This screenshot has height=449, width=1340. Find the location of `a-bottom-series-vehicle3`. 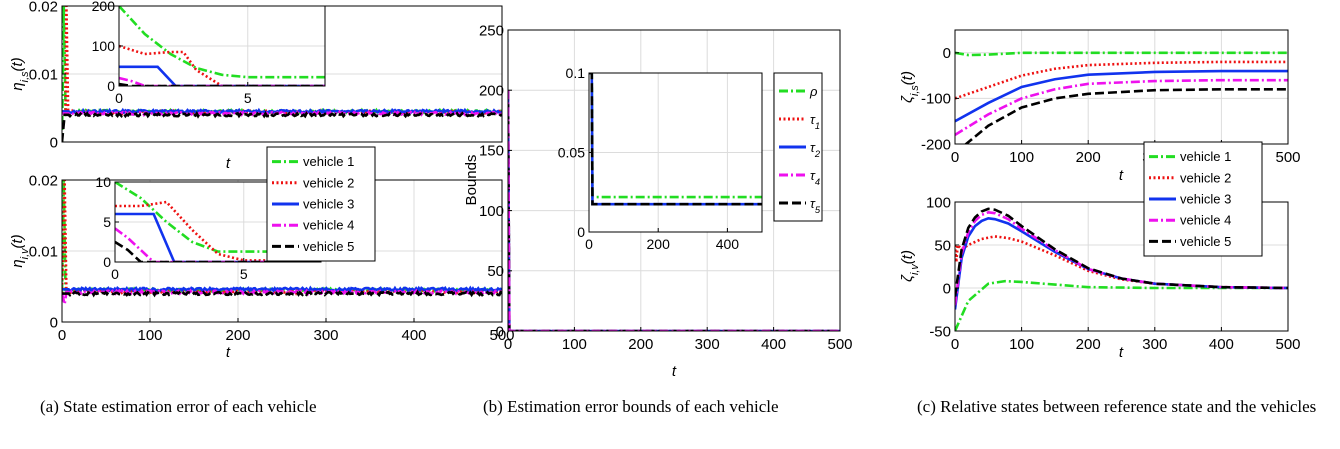

a-bottom-series-vehicle3 is located at coordinates (282, 289).